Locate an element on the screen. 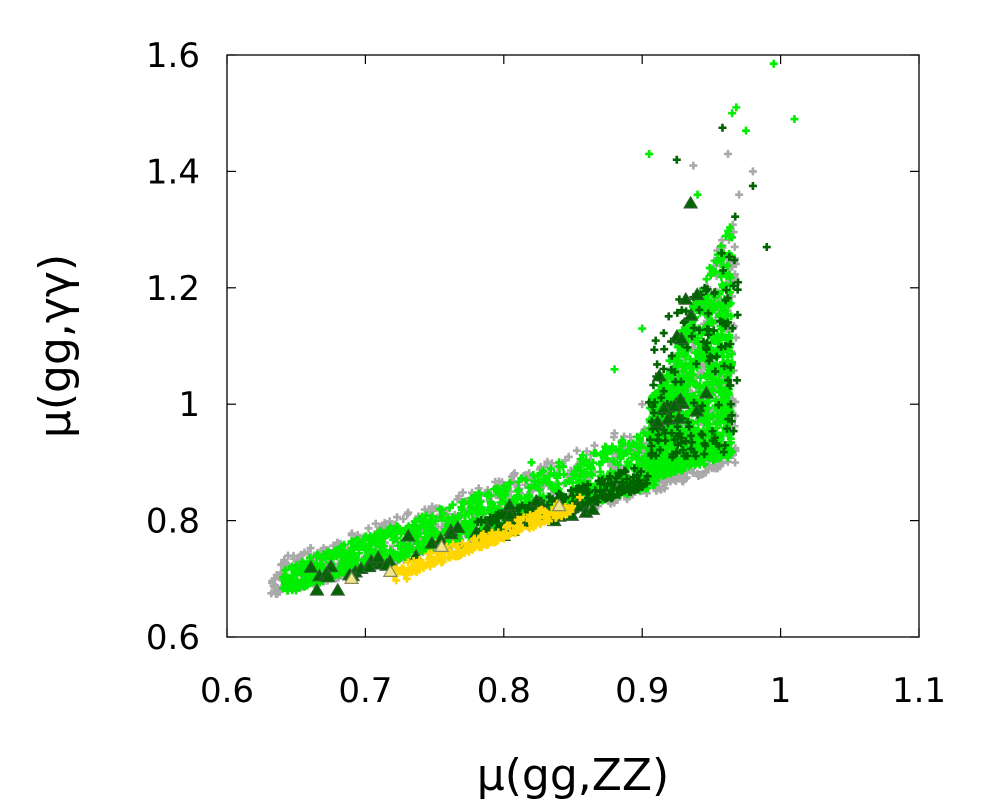  x-tick-label: 1 is located at coordinates (781, 691).